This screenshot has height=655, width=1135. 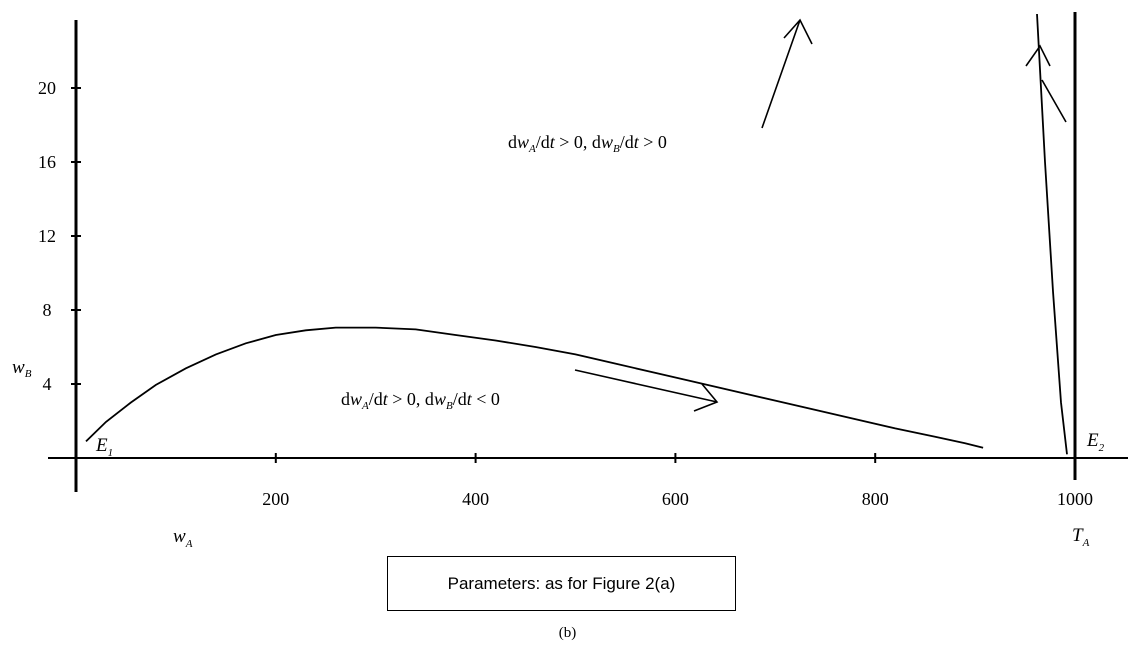 What do you see at coordinates (104, 447) in the screenshot?
I see `equilibrium-e1-label: E1` at bounding box center [104, 447].